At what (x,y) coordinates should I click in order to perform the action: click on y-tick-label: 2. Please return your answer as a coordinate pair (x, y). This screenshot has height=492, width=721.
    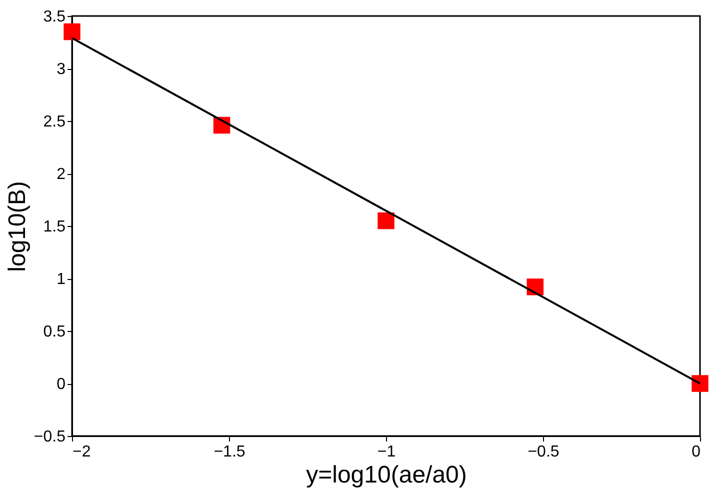
    Looking at the image, I should click on (61, 174).